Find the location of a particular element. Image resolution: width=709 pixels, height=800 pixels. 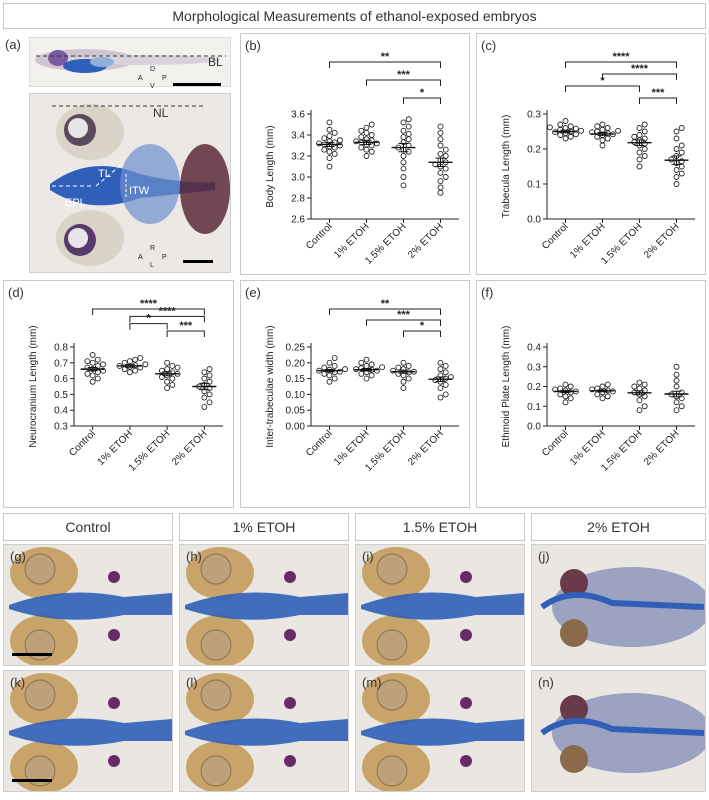

micrograph-m: (m) is located at coordinates (440, 731).